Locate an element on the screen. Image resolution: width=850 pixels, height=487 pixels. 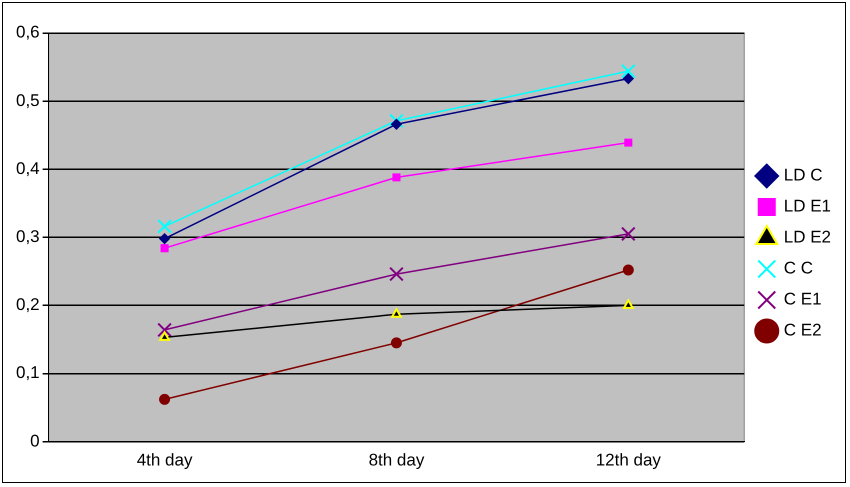
legend-label: LD C is located at coordinates (803, 175).